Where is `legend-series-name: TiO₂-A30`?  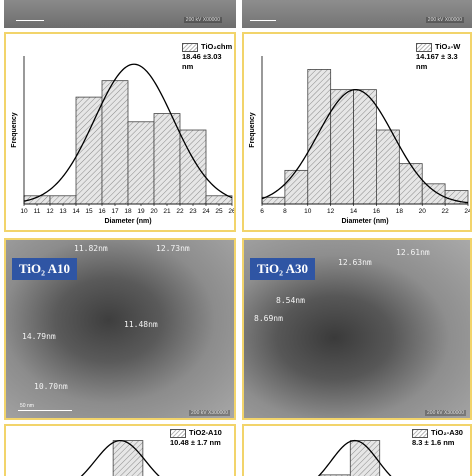 legend-series-name: TiO₂-A30 is located at coordinates (447, 432).